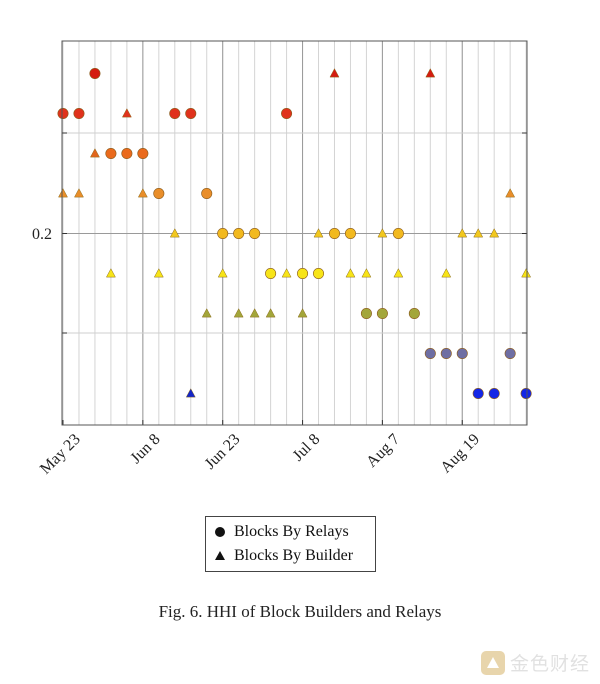 The image size is (600, 684). I want to click on legend-item-relays: Blocks By Relays, so click(280, 532).